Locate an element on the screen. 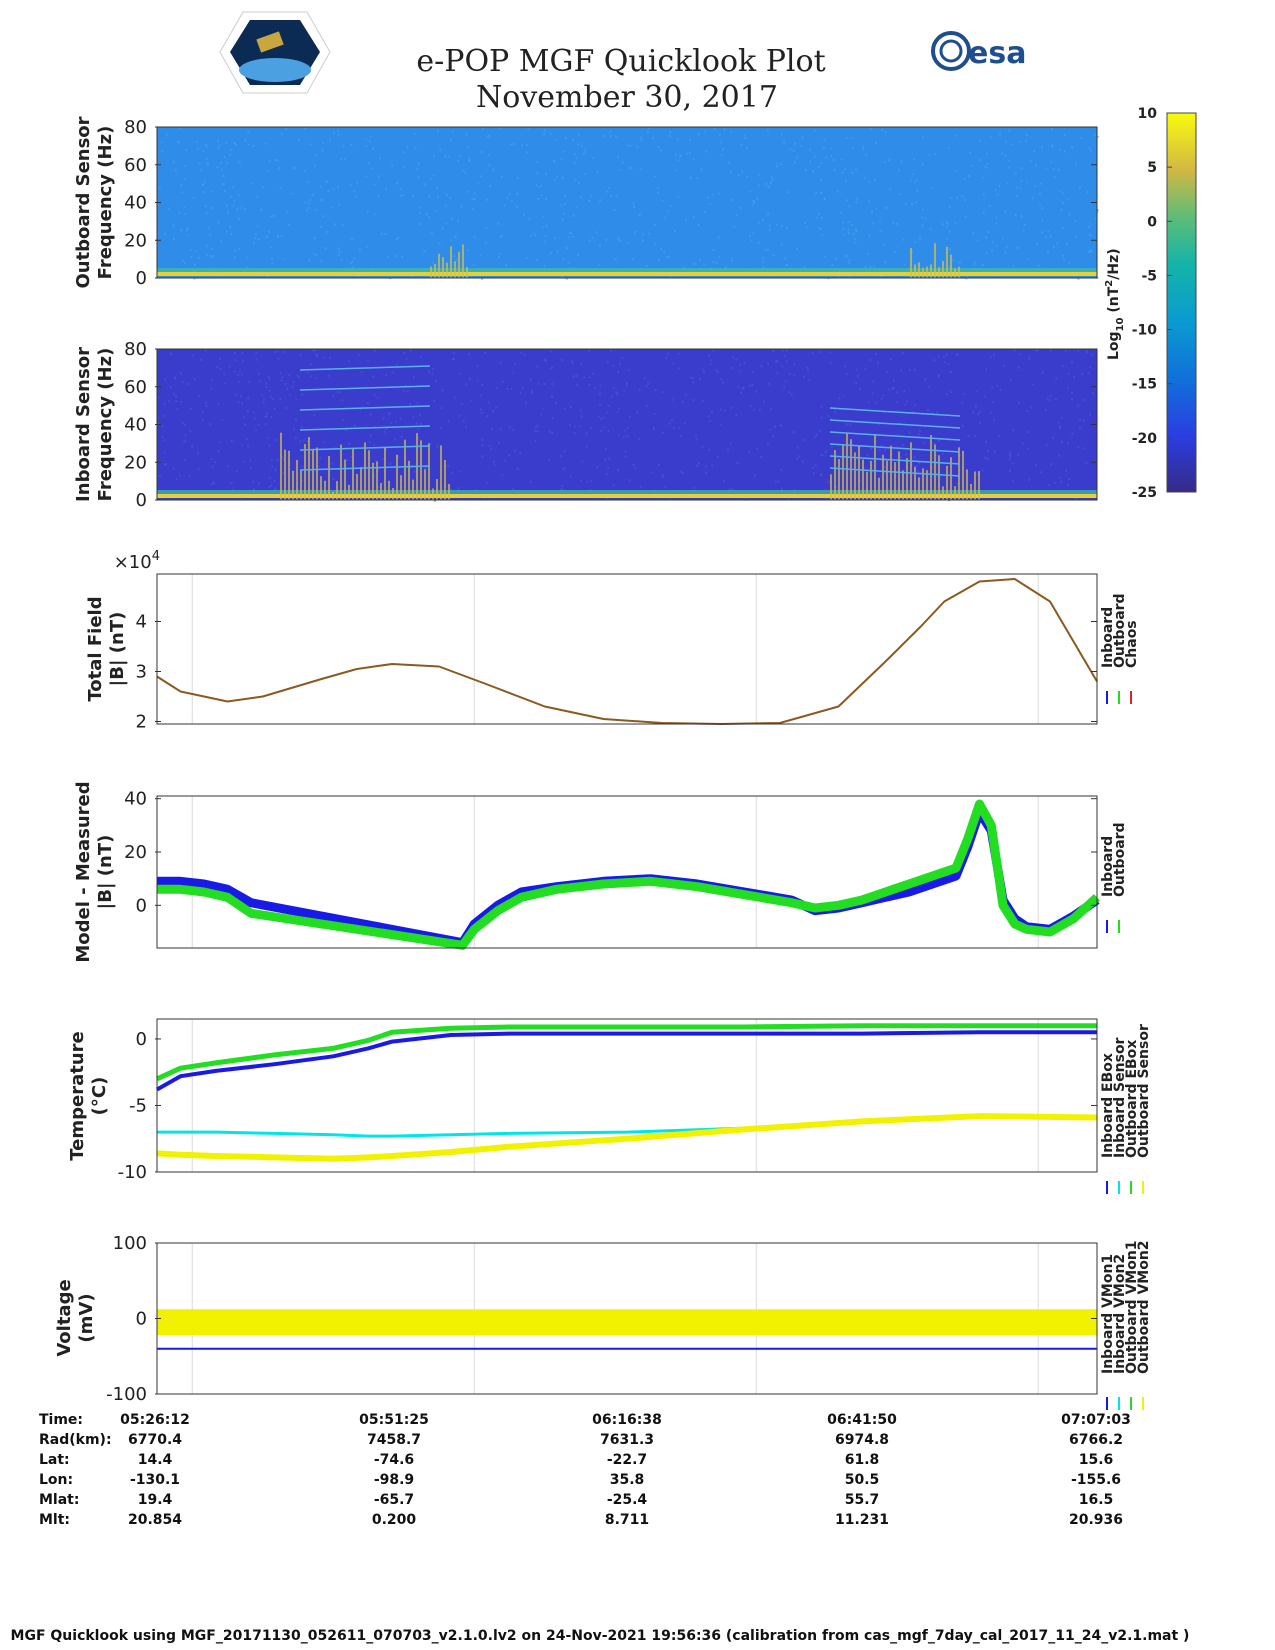 The width and height of the screenshot is (1275, 1650). colorbar-tick-label: 0 is located at coordinates (1152, 222).